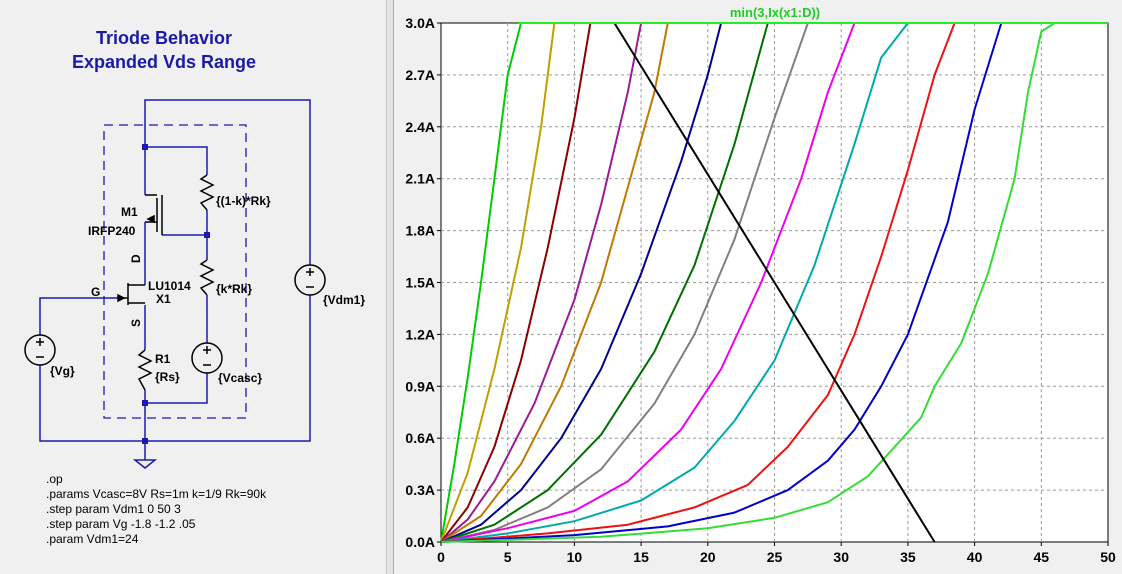 Image resolution: width=1122 pixels, height=574 pixels. What do you see at coordinates (129, 212) in the screenshot?
I see `m1-label: M1` at bounding box center [129, 212].